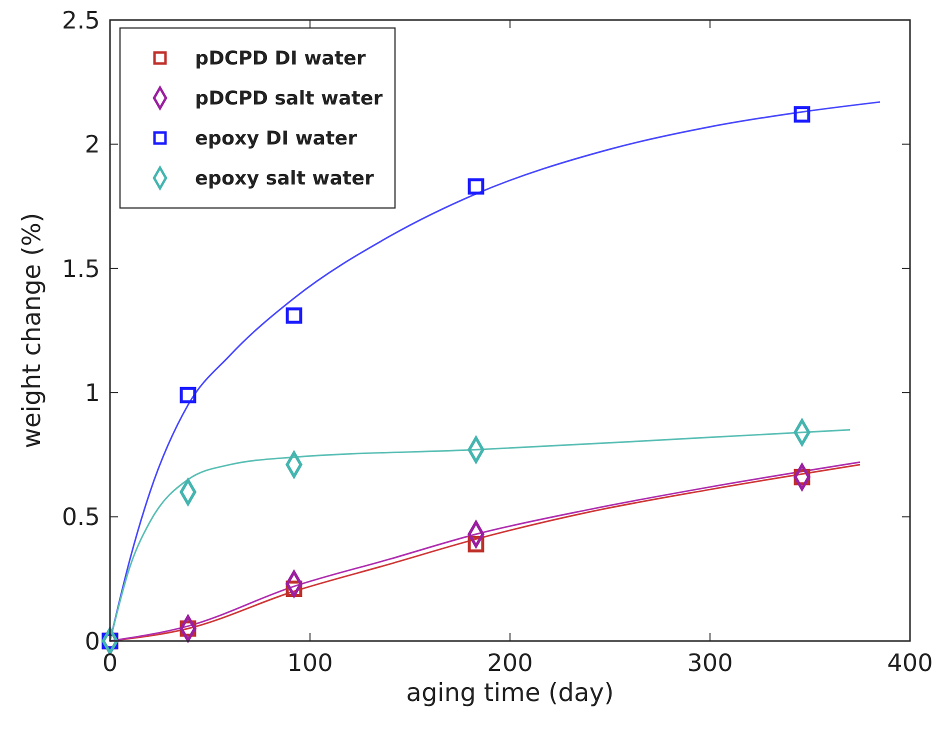  Describe the element at coordinates (81, 20) in the screenshot. I see `y-tick-label: 2.5` at that location.